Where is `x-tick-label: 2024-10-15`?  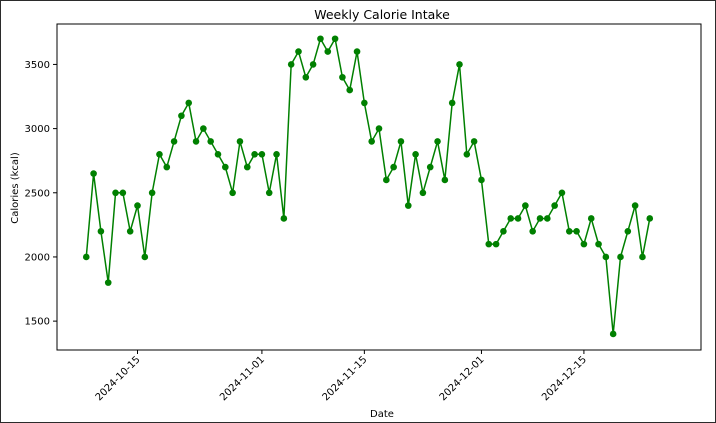 x-tick-label: 2024-10-15 is located at coordinates (118, 378).